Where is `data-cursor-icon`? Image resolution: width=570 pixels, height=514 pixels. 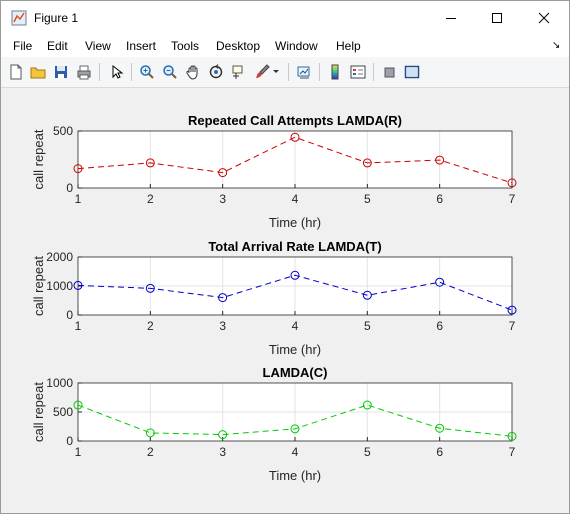 data-cursor-icon is located at coordinates (239, 72).